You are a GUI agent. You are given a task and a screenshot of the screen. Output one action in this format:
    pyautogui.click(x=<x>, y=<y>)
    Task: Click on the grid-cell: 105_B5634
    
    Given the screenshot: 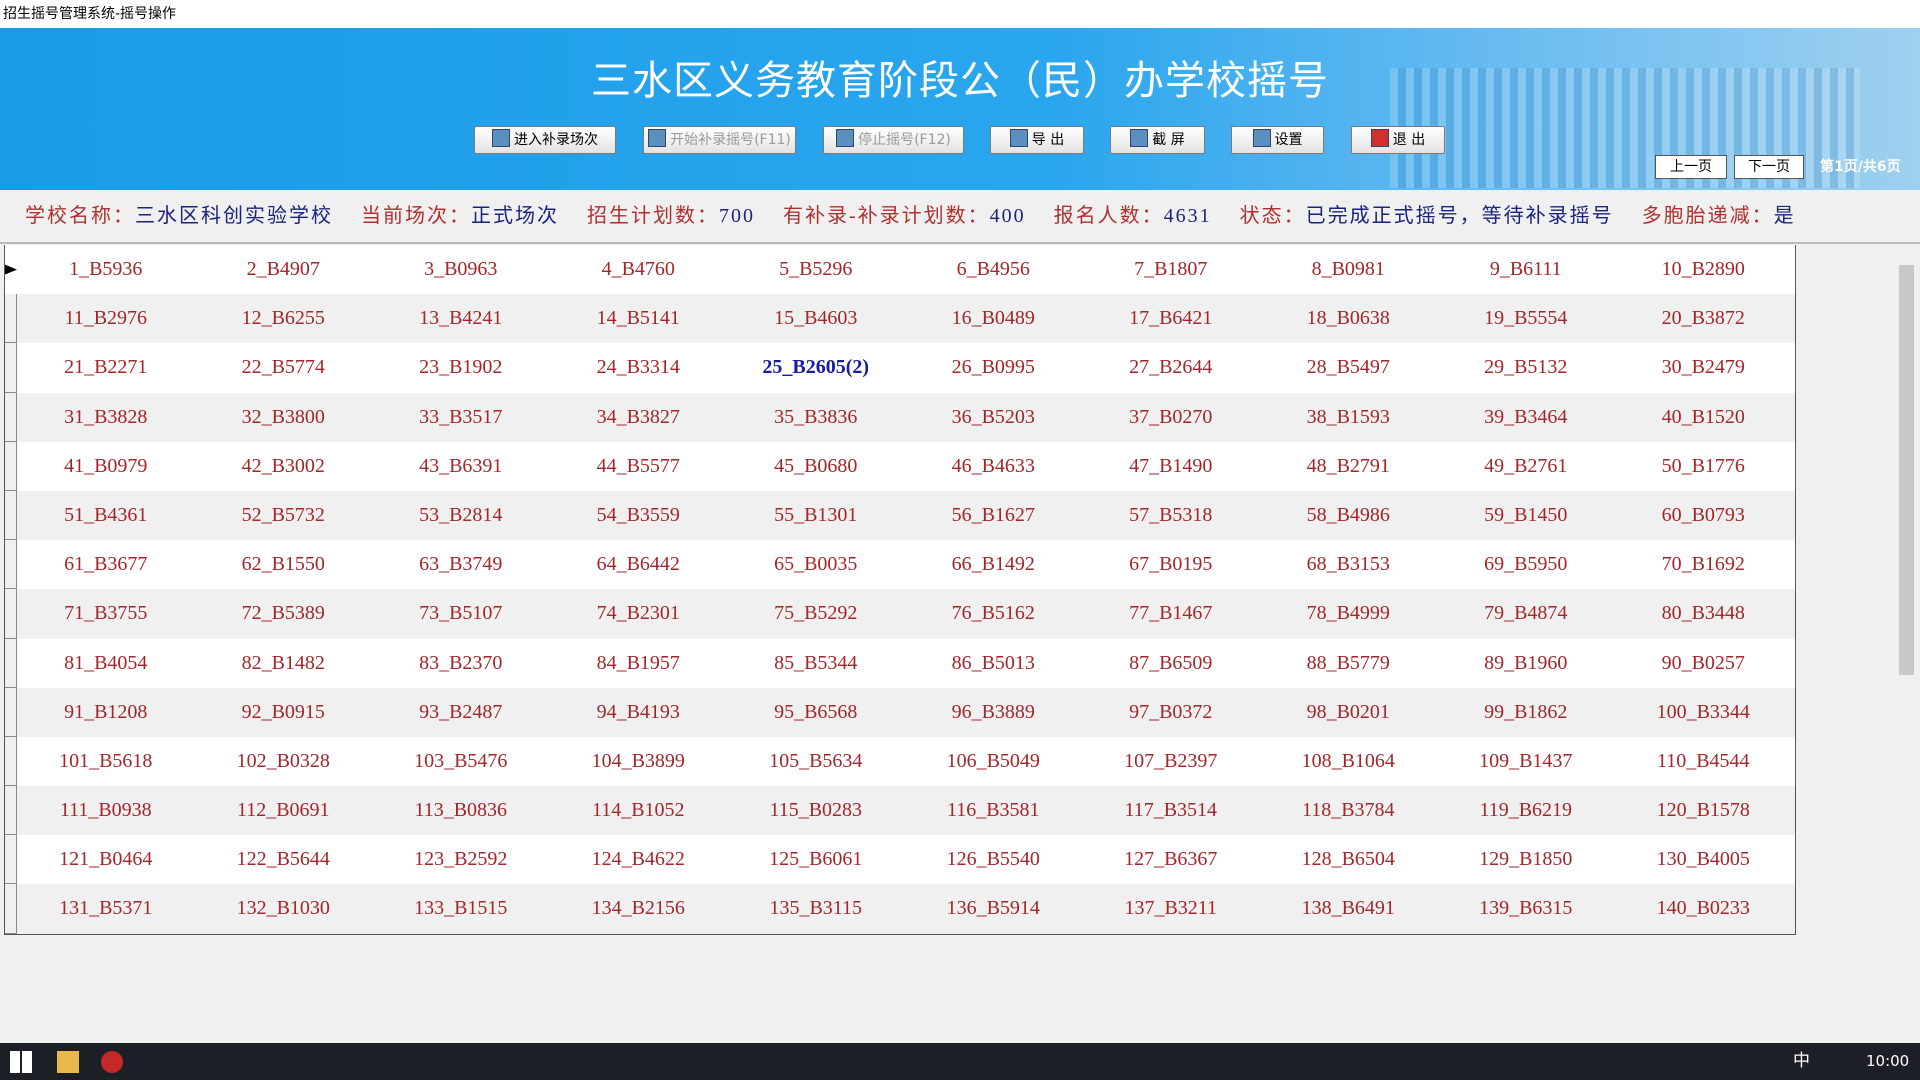 What is the action you would take?
    pyautogui.click(x=816, y=760)
    